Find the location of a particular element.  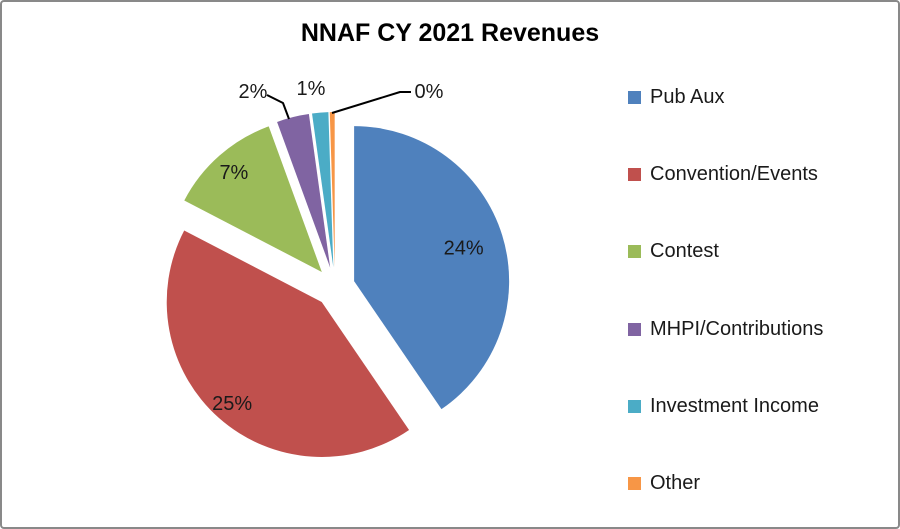

pie-slice-pub-aux is located at coordinates (432, 268).